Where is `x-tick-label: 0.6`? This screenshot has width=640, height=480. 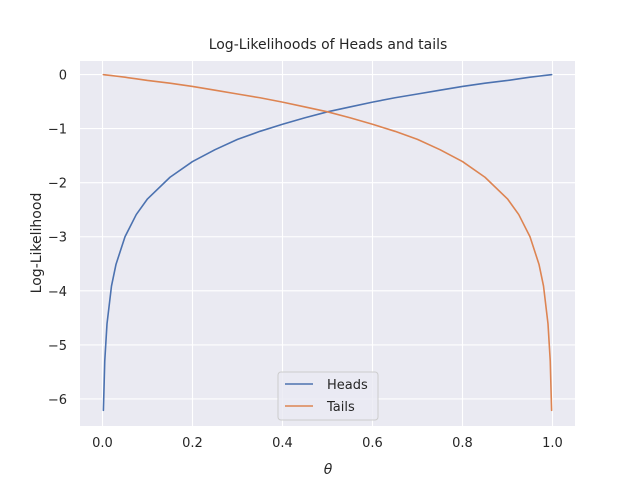 x-tick-label: 0.6 is located at coordinates (372, 443).